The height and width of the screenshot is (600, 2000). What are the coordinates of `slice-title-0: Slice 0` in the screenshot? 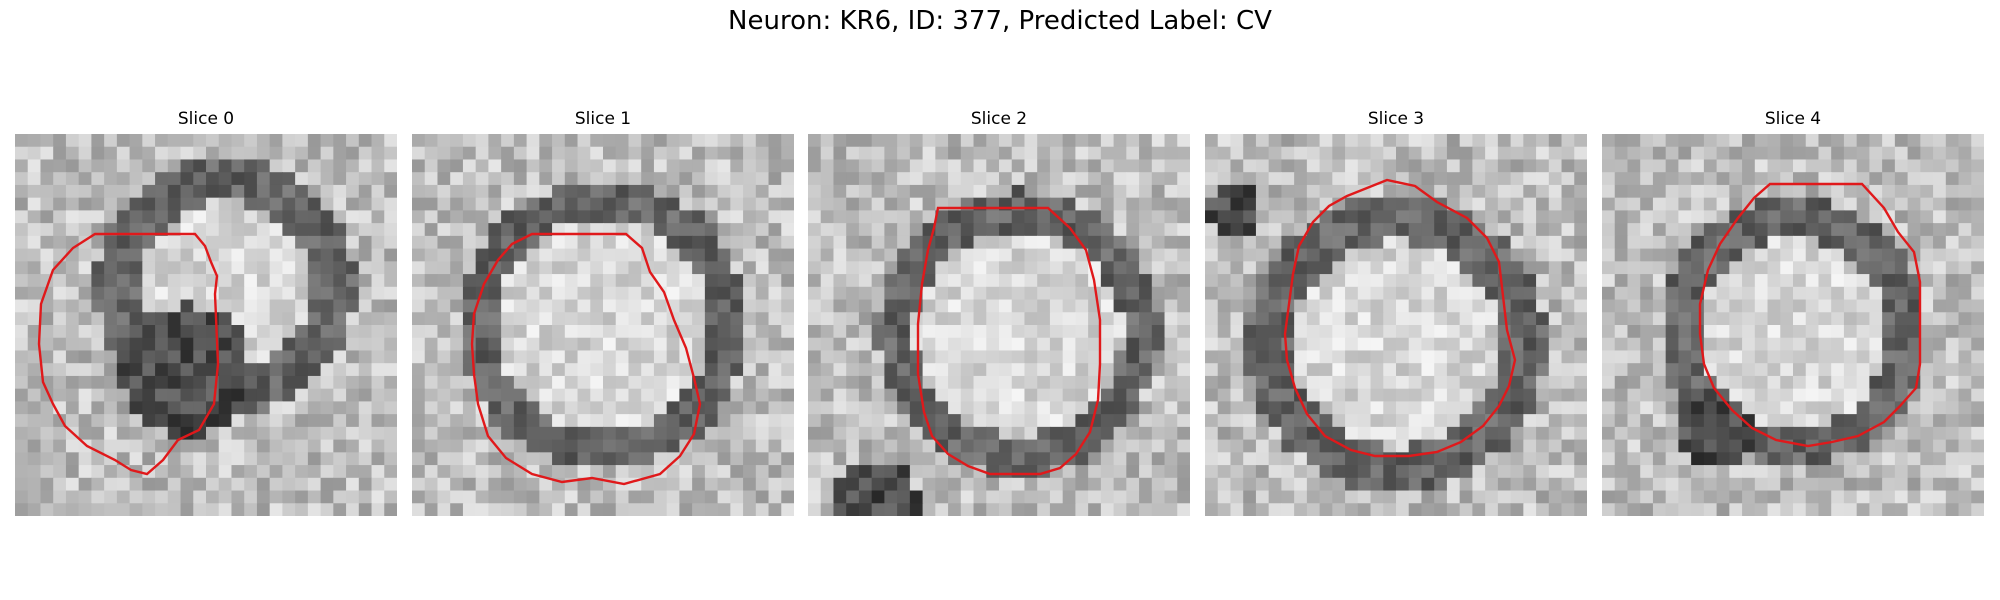 It's located at (206, 119).